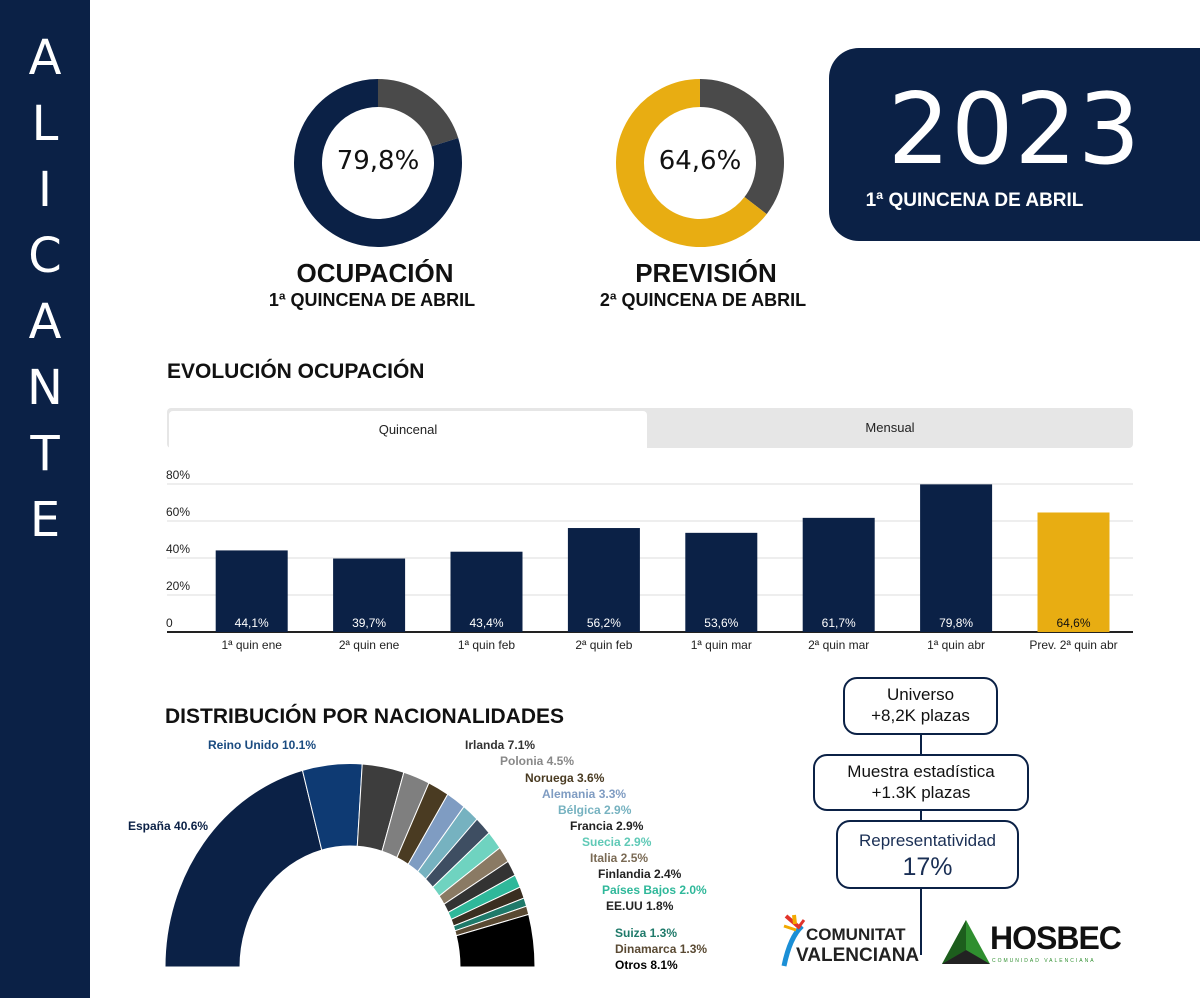 Image resolution: width=1200 pixels, height=998 pixels. Describe the element at coordinates (890, 427) in the screenshot. I see `tab-mensual: Mensual` at that location.